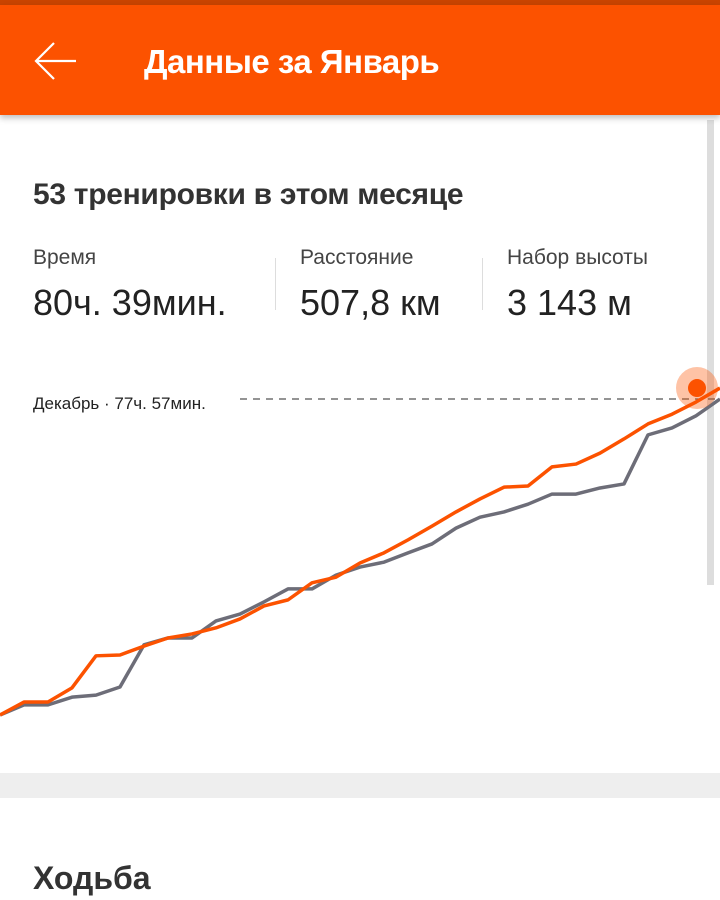  I want to click on arrow-left-icon, so click(55, 61).